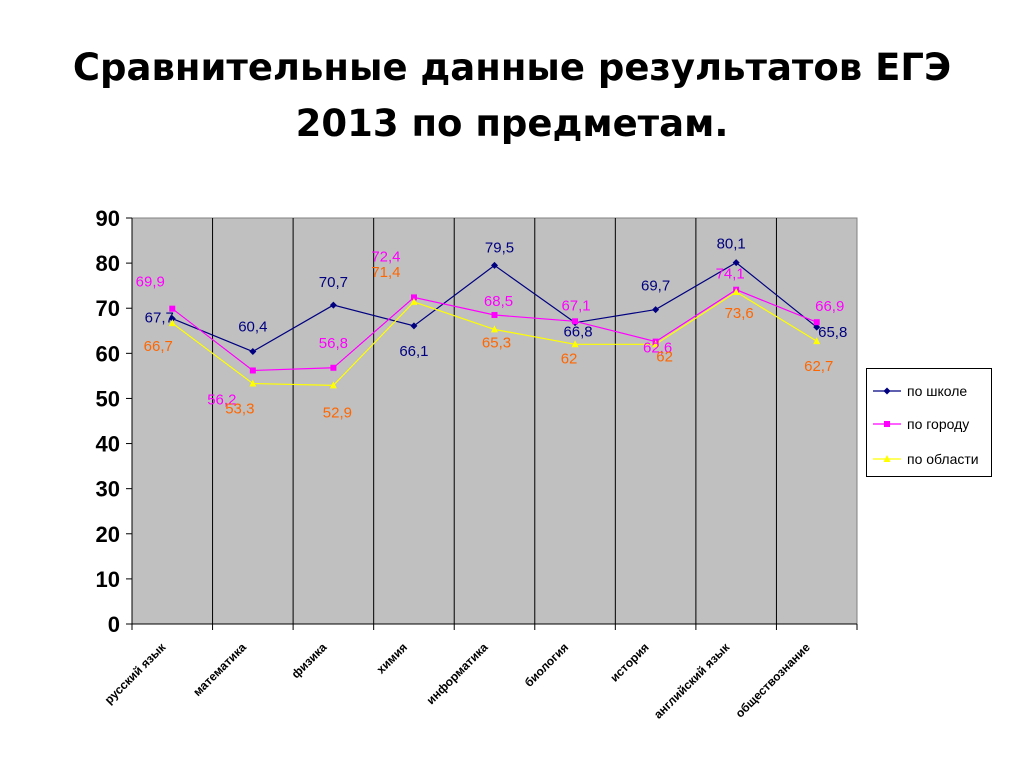  Describe the element at coordinates (108, 353) in the screenshot. I see `y-tick-label: 60` at that location.